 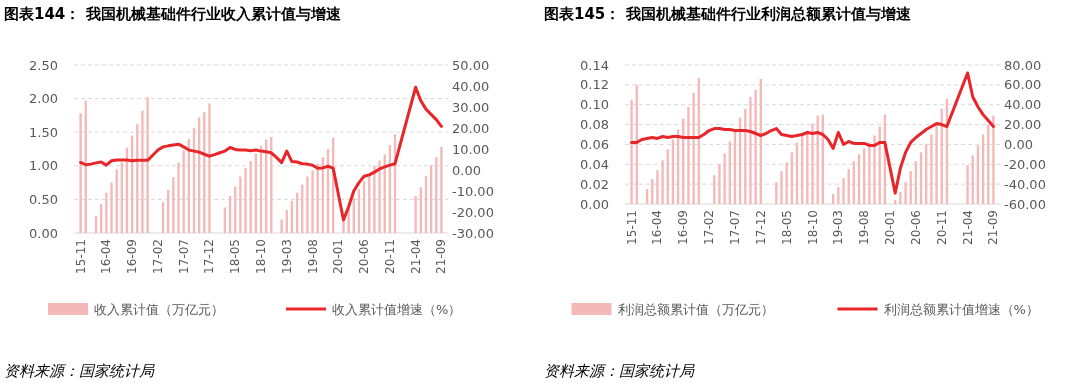 I want to click on y-tick-label: 0.08, so click(x=594, y=125).